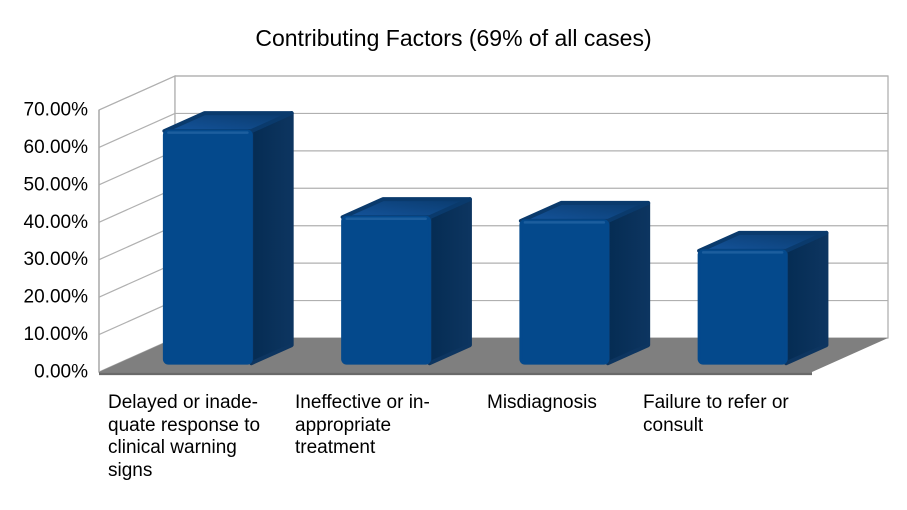  Describe the element at coordinates (362, 425) in the screenshot. I see `category-label: Ineffective or in- appropriate treatment` at that location.